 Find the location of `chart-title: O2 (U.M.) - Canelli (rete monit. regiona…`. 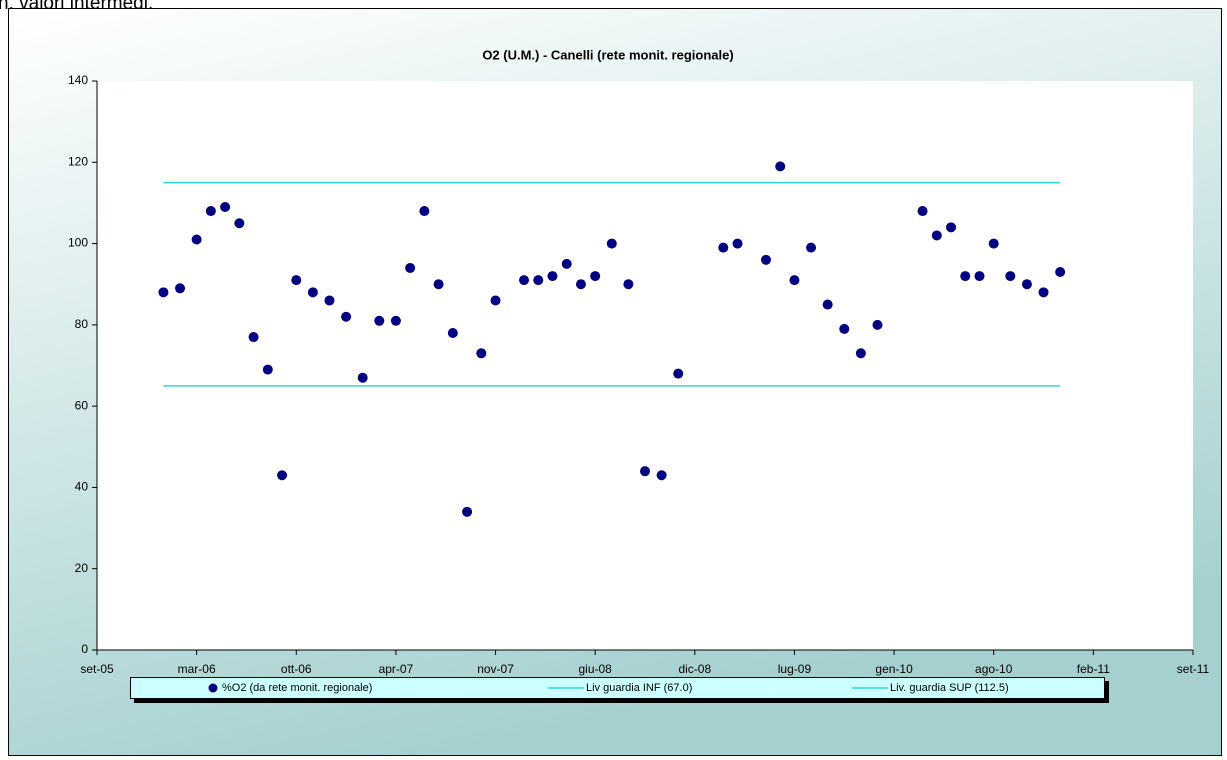

chart-title: O2 (U.M.) - Canelli (rete monit. regiona… is located at coordinates (607, 54).